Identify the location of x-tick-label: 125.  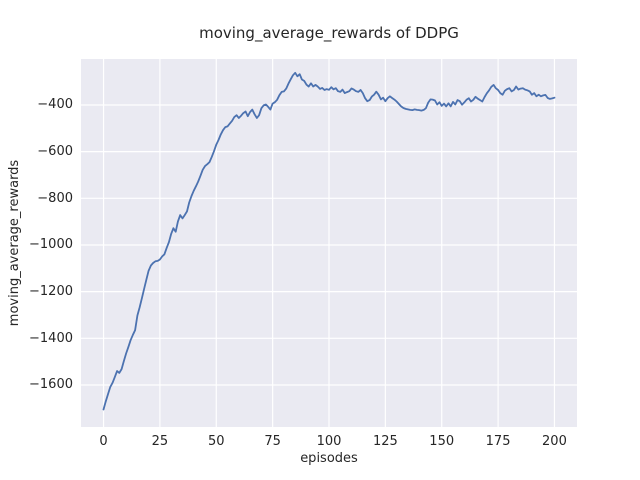
(385, 441).